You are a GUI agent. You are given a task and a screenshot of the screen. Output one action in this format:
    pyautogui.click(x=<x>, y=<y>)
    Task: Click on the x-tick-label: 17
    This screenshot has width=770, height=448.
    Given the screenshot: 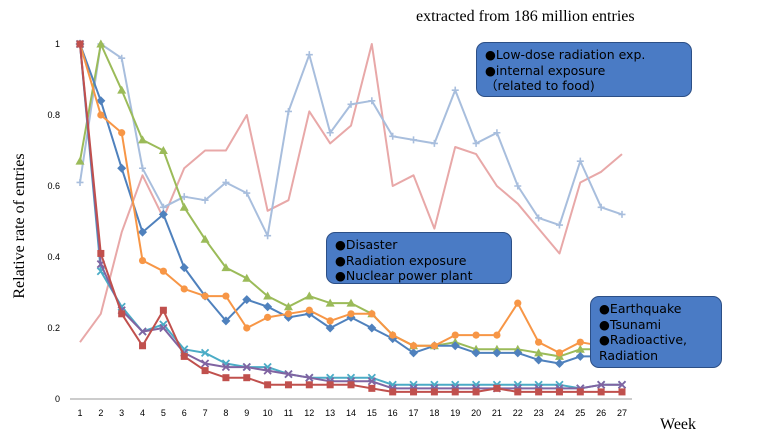 What is the action you would take?
    pyautogui.click(x=414, y=413)
    